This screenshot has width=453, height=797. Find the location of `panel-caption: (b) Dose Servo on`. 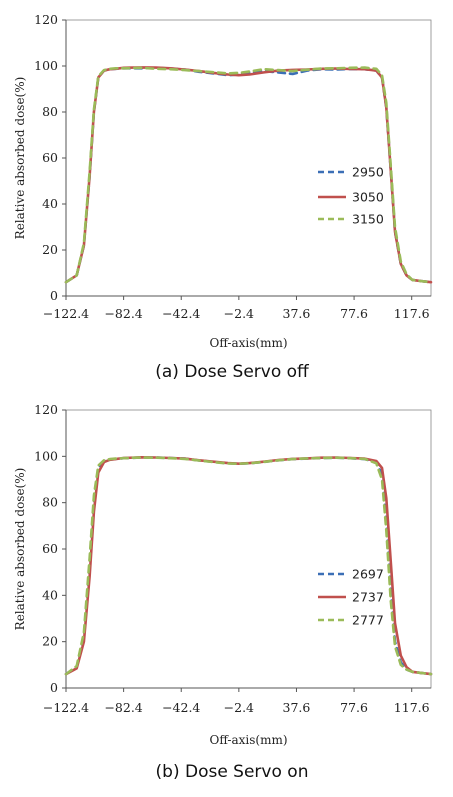

panel-caption: (b) Dose Servo on is located at coordinates (232, 772).